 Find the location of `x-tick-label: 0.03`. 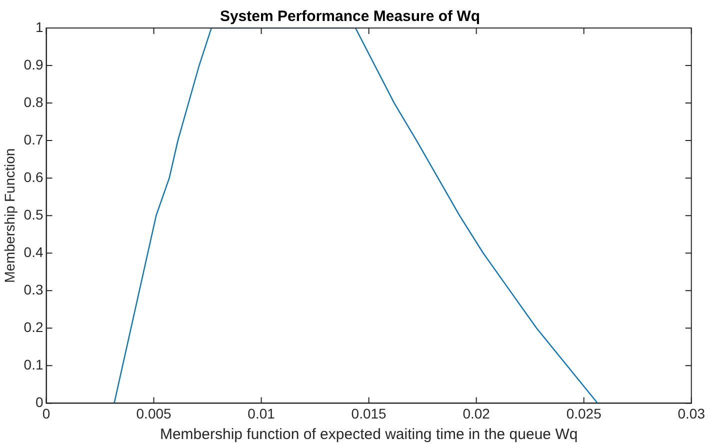

x-tick-label: 0.03 is located at coordinates (692, 413).